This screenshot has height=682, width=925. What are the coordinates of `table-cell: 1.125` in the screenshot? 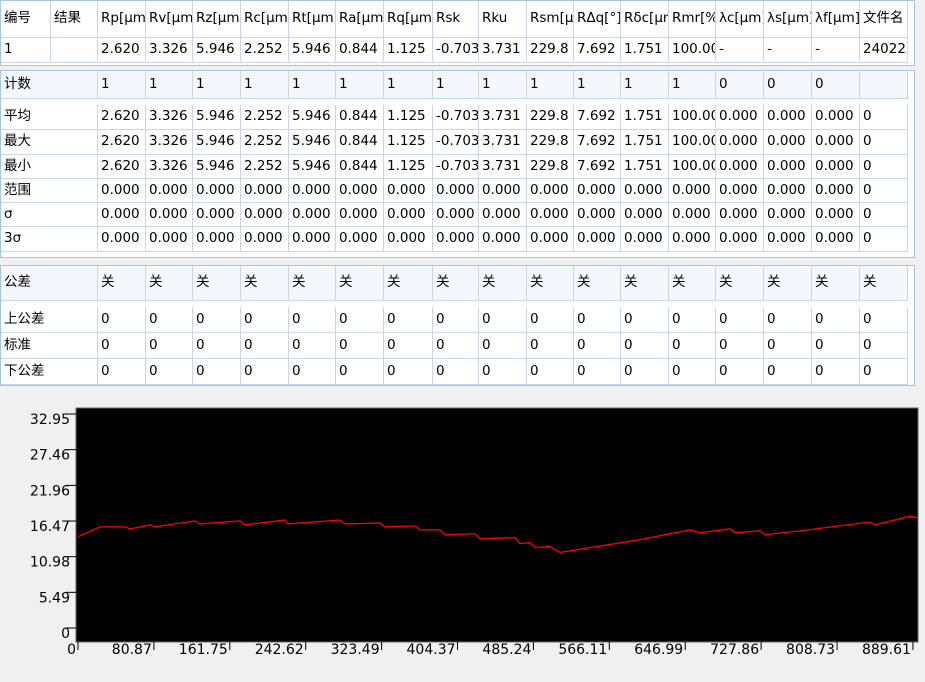 It's located at (408, 142).